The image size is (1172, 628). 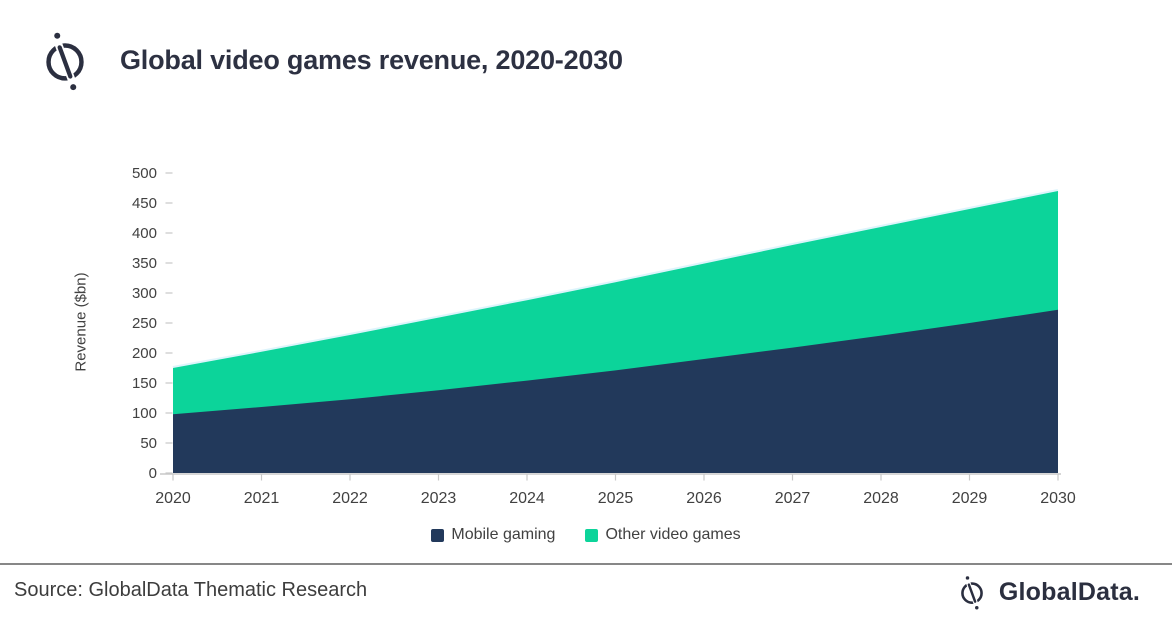 What do you see at coordinates (144, 263) in the screenshot?
I see `y-tick-label: 350` at bounding box center [144, 263].